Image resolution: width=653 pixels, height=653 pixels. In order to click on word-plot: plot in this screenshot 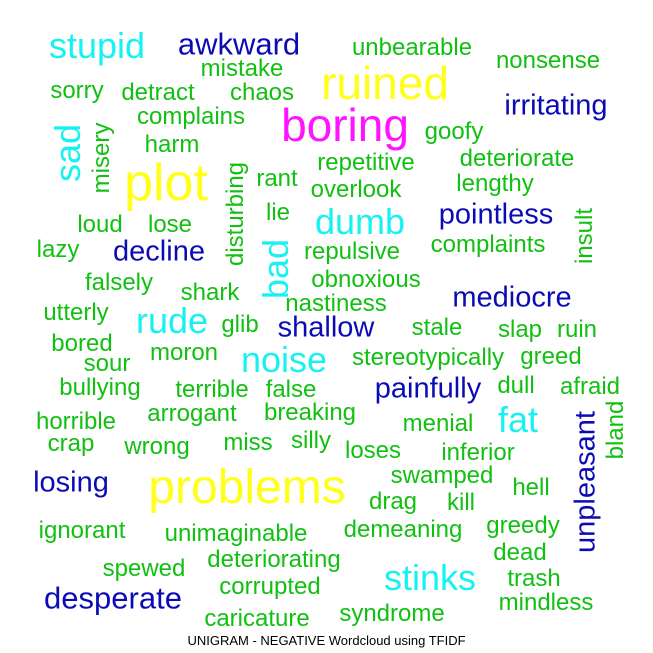, I will do `click(166, 183)`.